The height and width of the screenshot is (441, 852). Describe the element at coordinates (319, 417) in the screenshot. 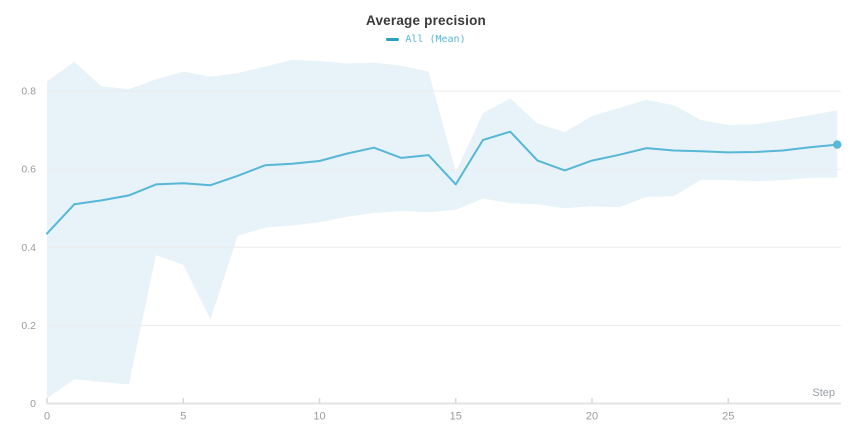

I see `x-tick-label-10: 10` at that location.